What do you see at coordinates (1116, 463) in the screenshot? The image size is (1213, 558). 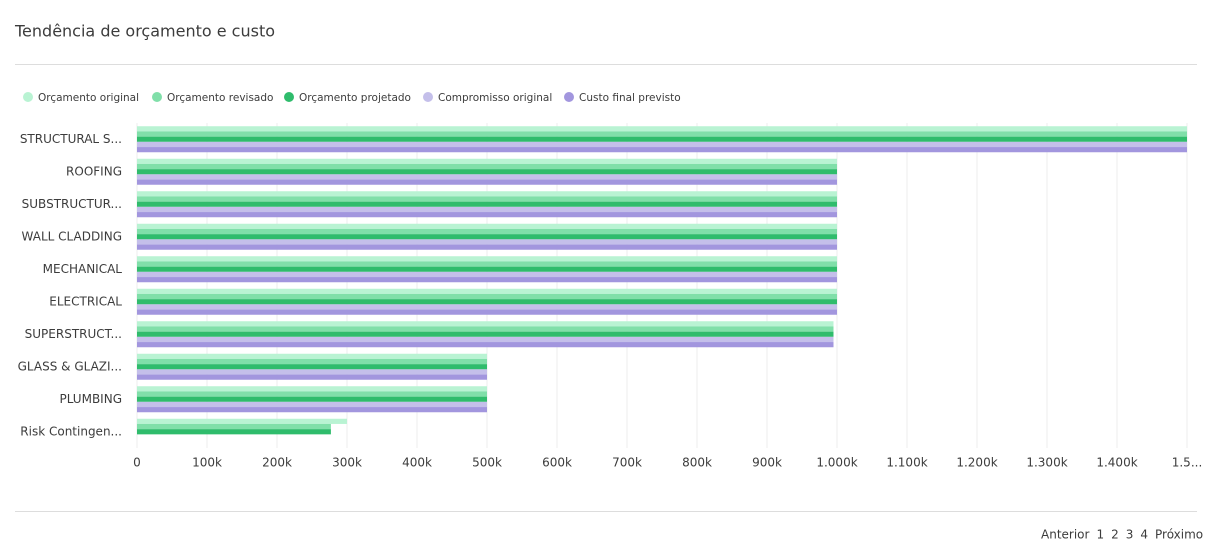 I see `x-tick-label: 1.400k` at bounding box center [1116, 463].